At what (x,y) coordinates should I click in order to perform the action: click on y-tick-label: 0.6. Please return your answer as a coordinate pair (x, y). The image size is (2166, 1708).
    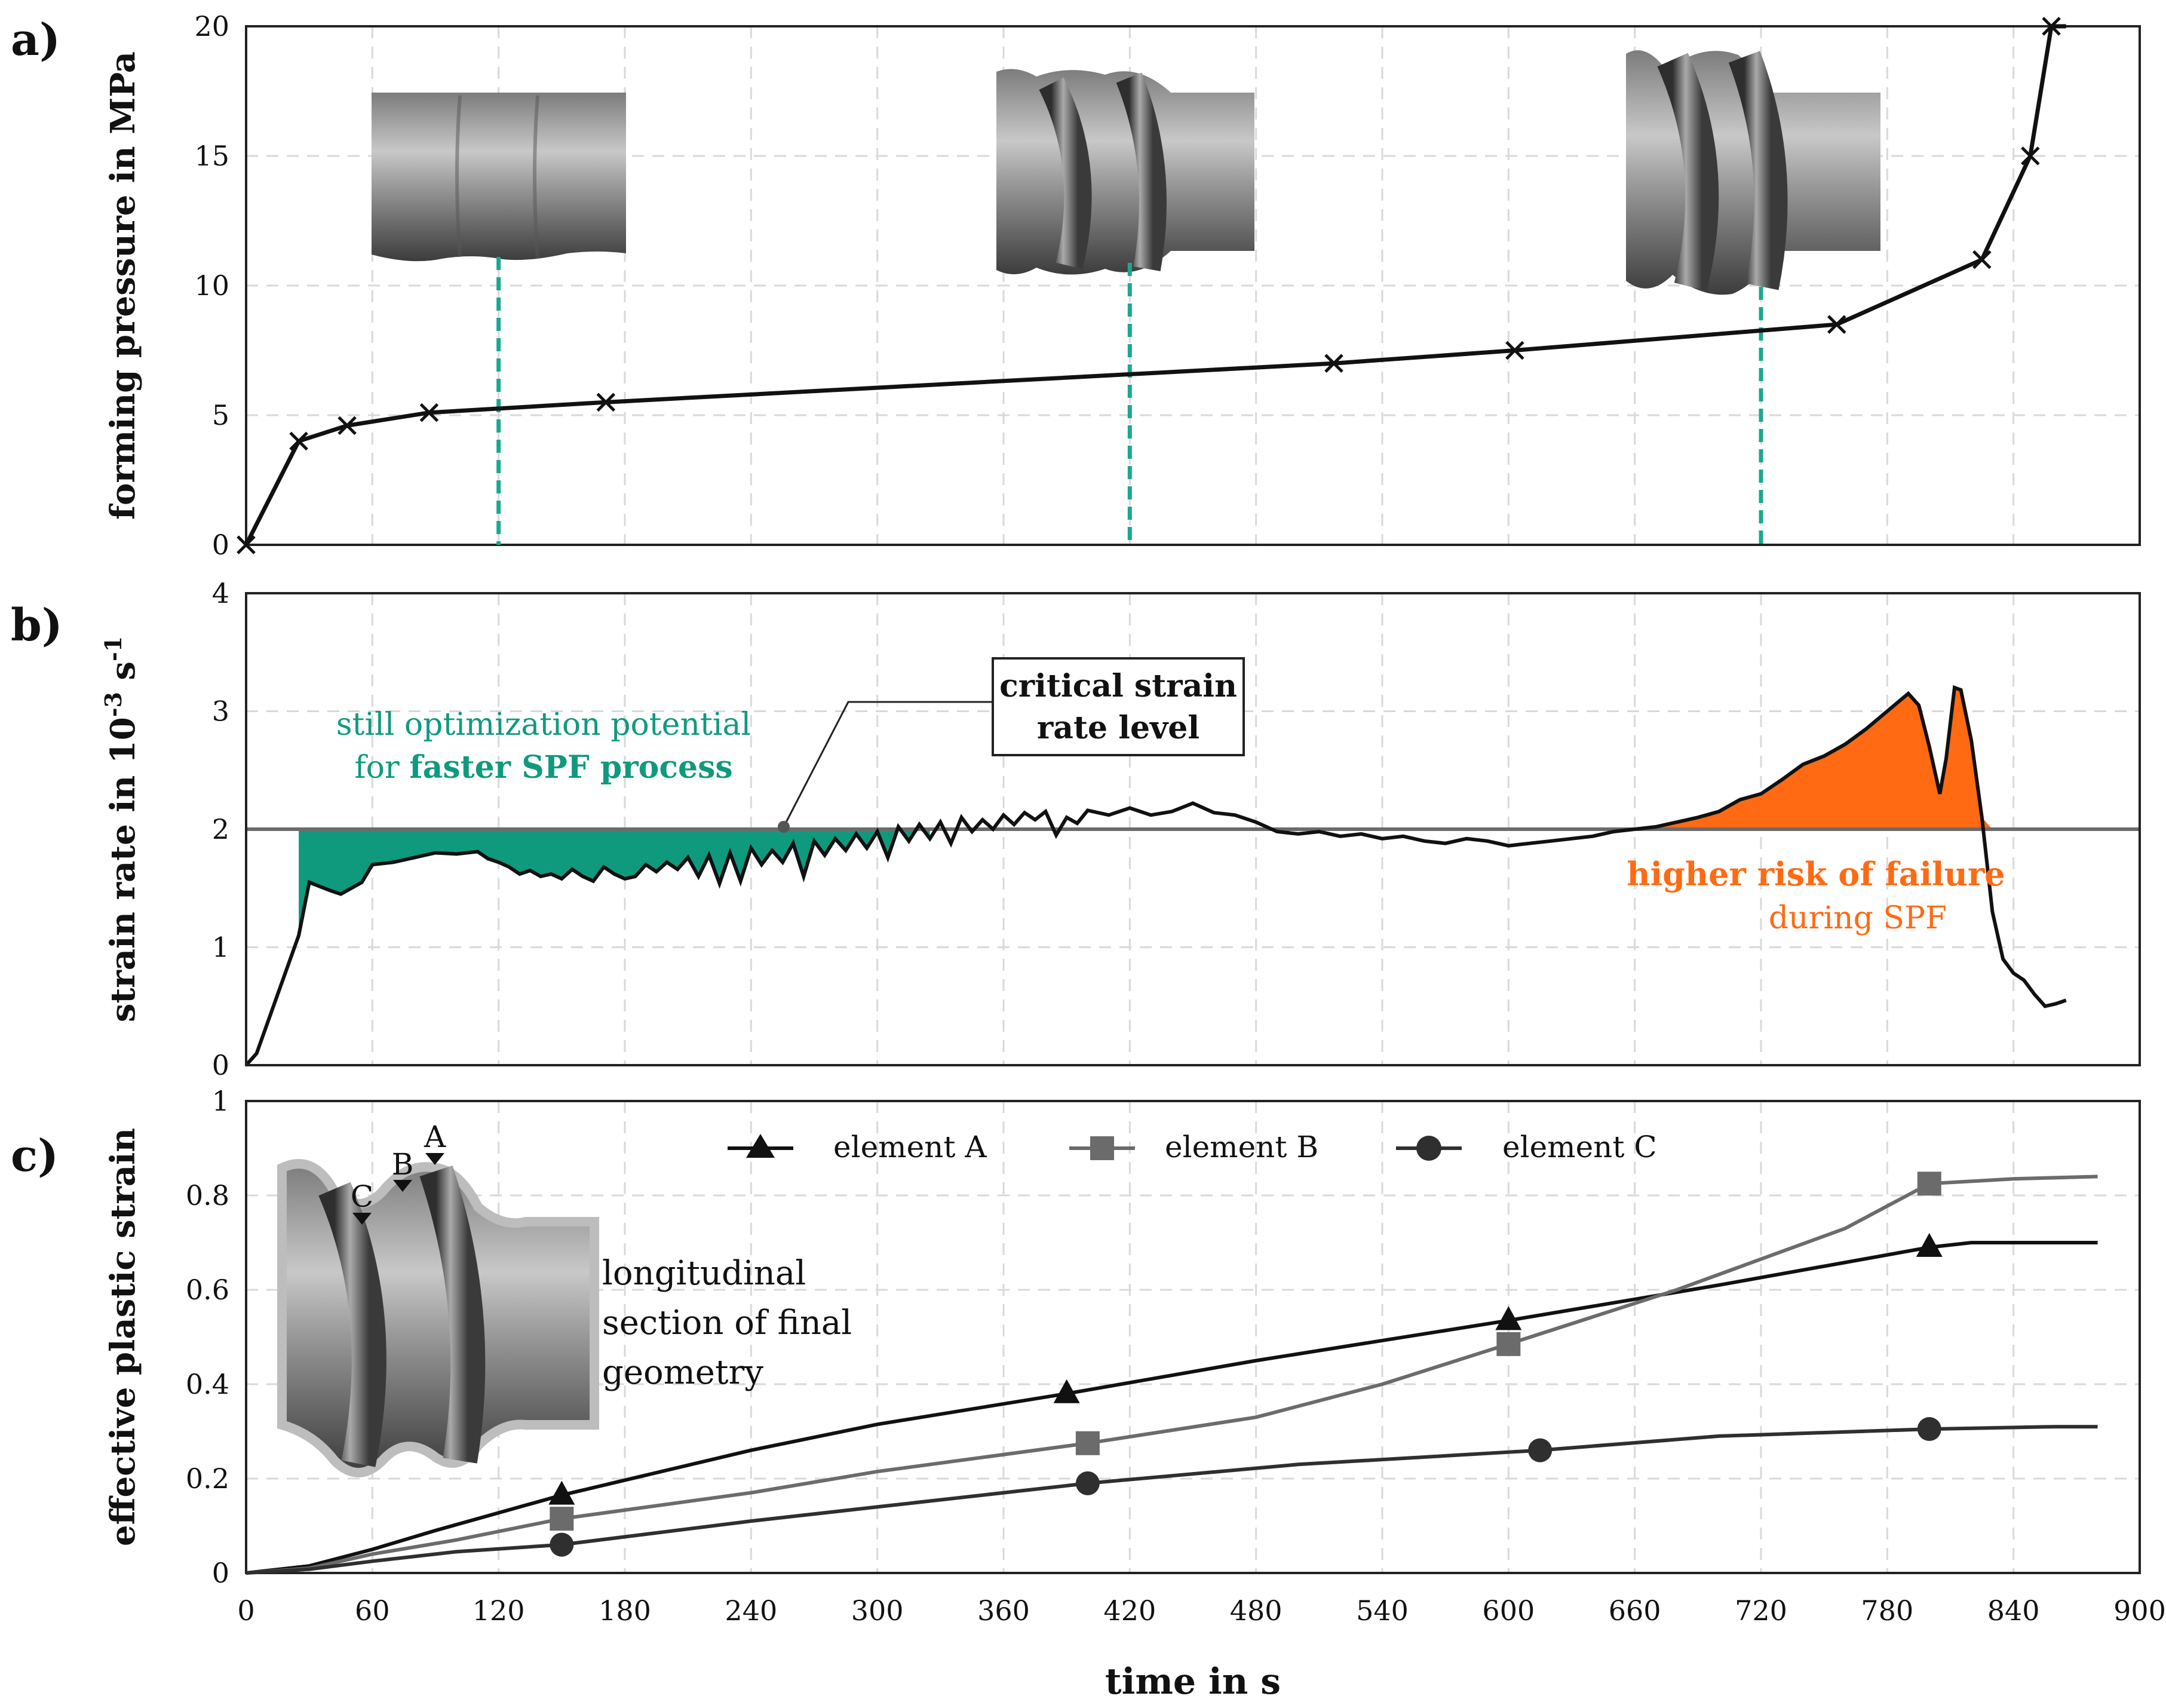
    Looking at the image, I should click on (207, 1290).